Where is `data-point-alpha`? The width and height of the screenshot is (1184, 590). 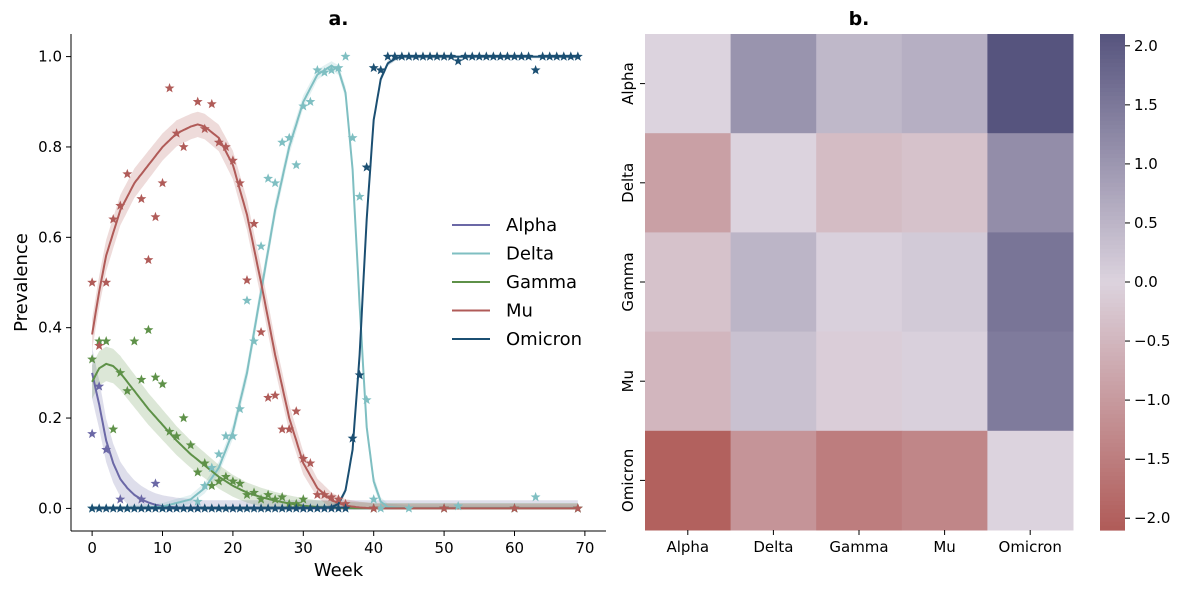 data-point-alpha is located at coordinates (155, 483).